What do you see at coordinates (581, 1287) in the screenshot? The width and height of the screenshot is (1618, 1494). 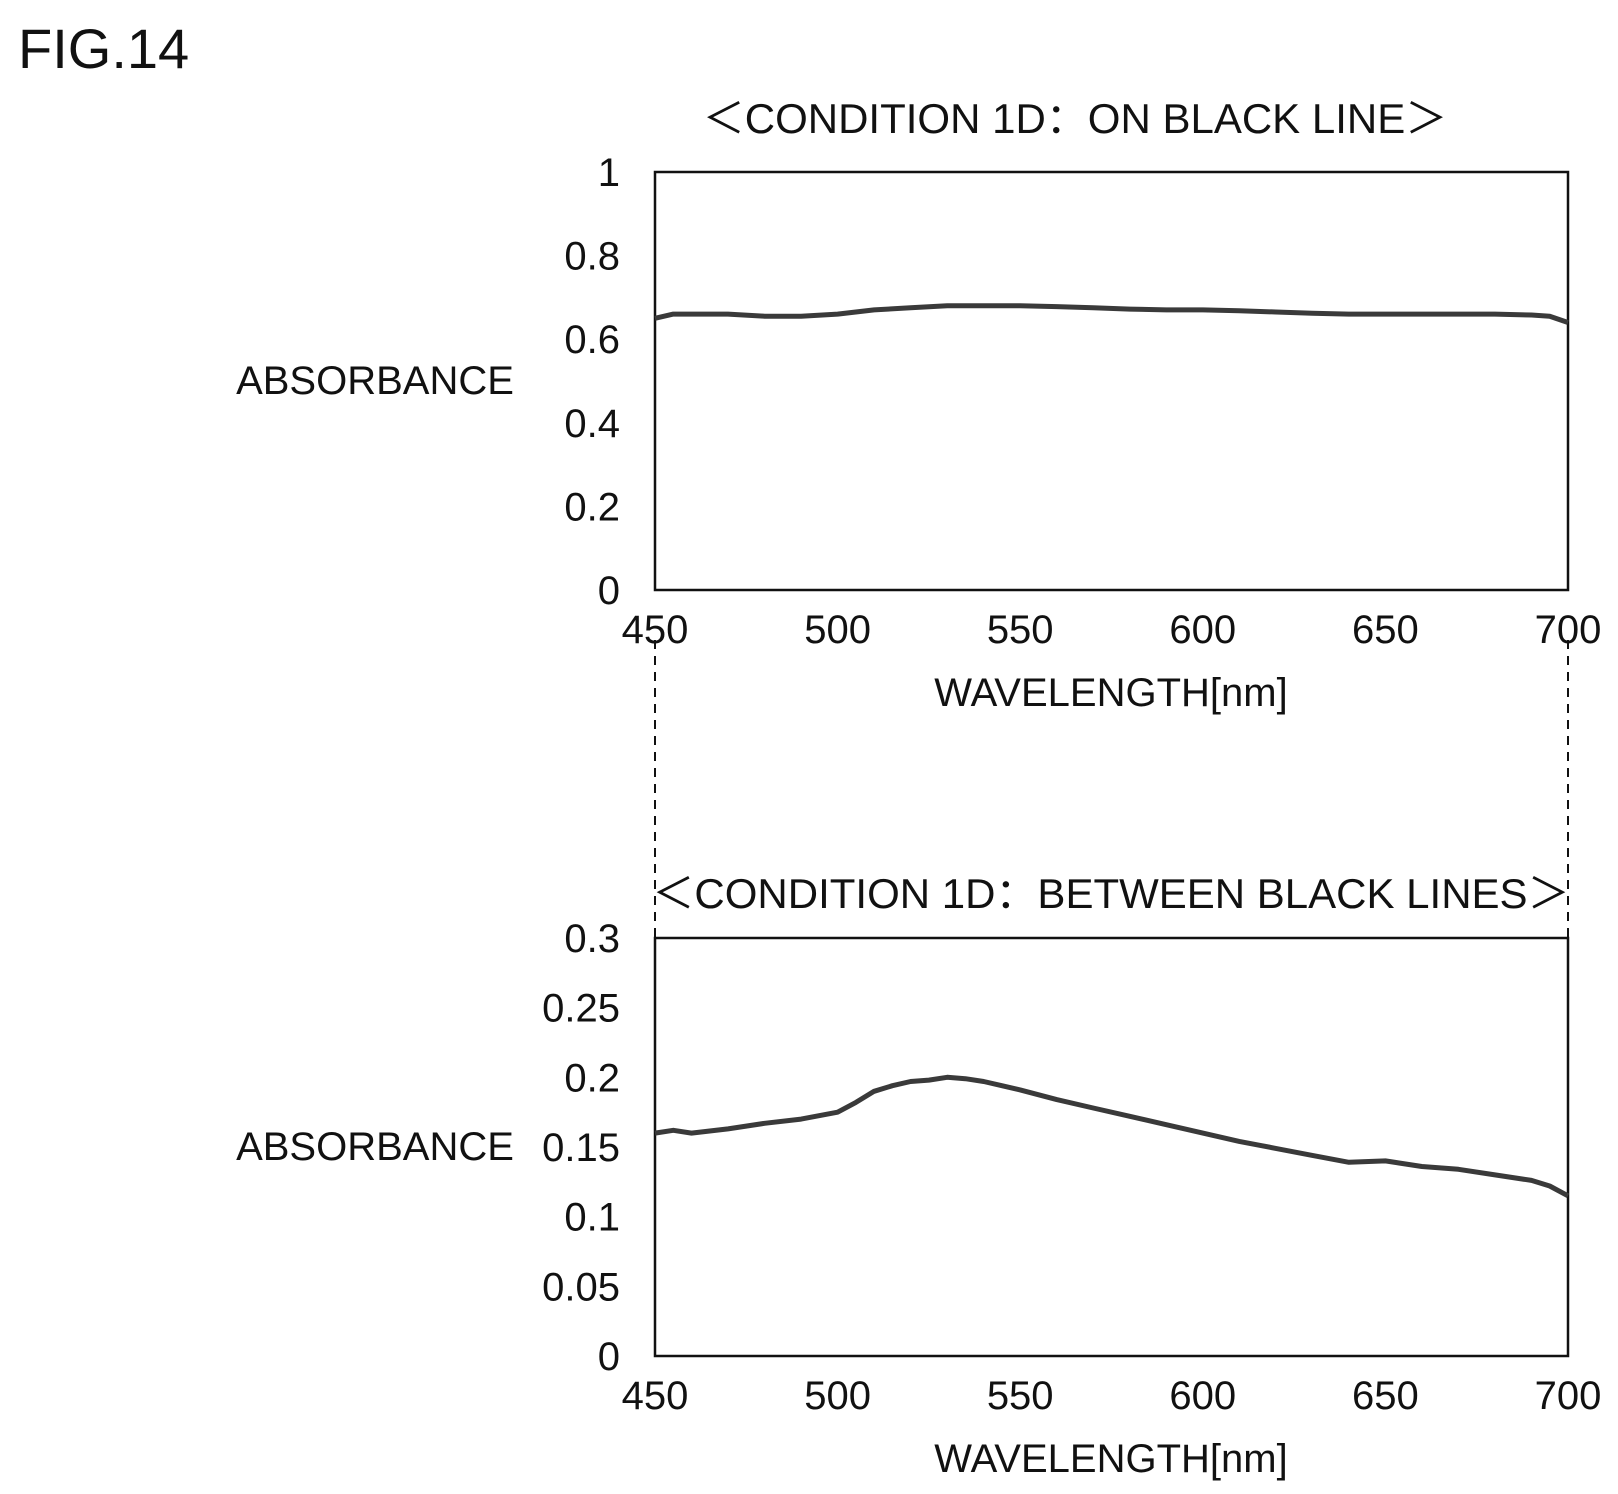 I see `chart-bottom-y-tick-label: 0.05` at bounding box center [581, 1287].